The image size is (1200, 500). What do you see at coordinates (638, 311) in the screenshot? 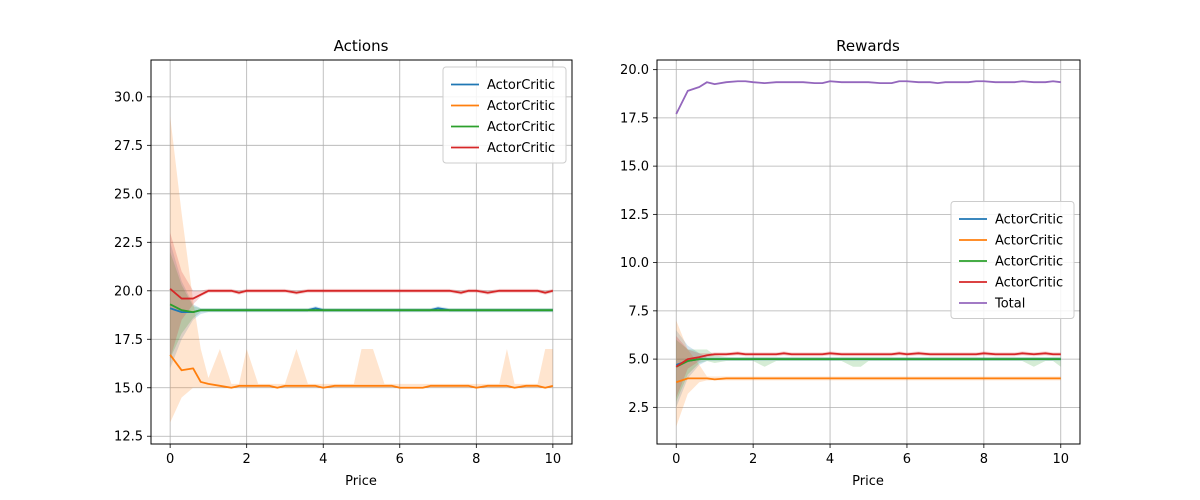
I see `rewards-y-tick-label: 7.5` at bounding box center [638, 311].